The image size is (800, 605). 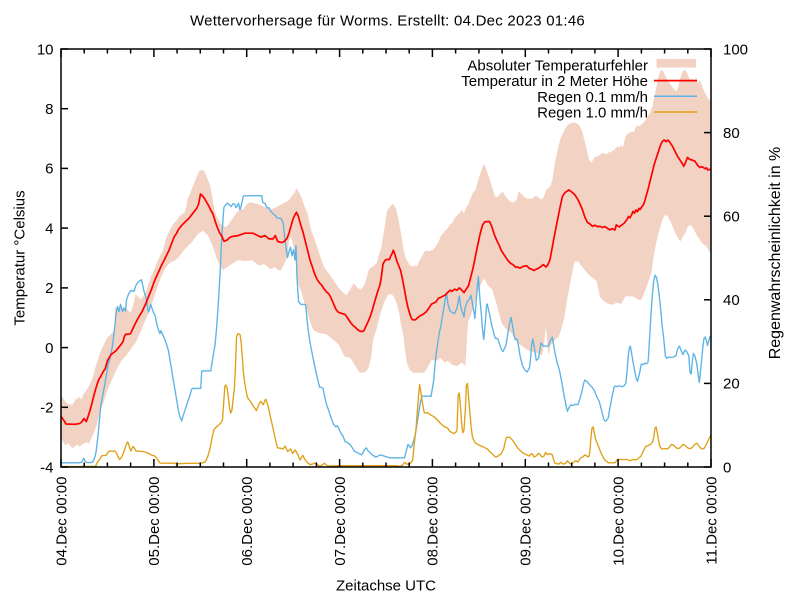 What do you see at coordinates (557, 66) in the screenshot?
I see `svg-text: Absoluter Temperaturfehler` at bounding box center [557, 66].